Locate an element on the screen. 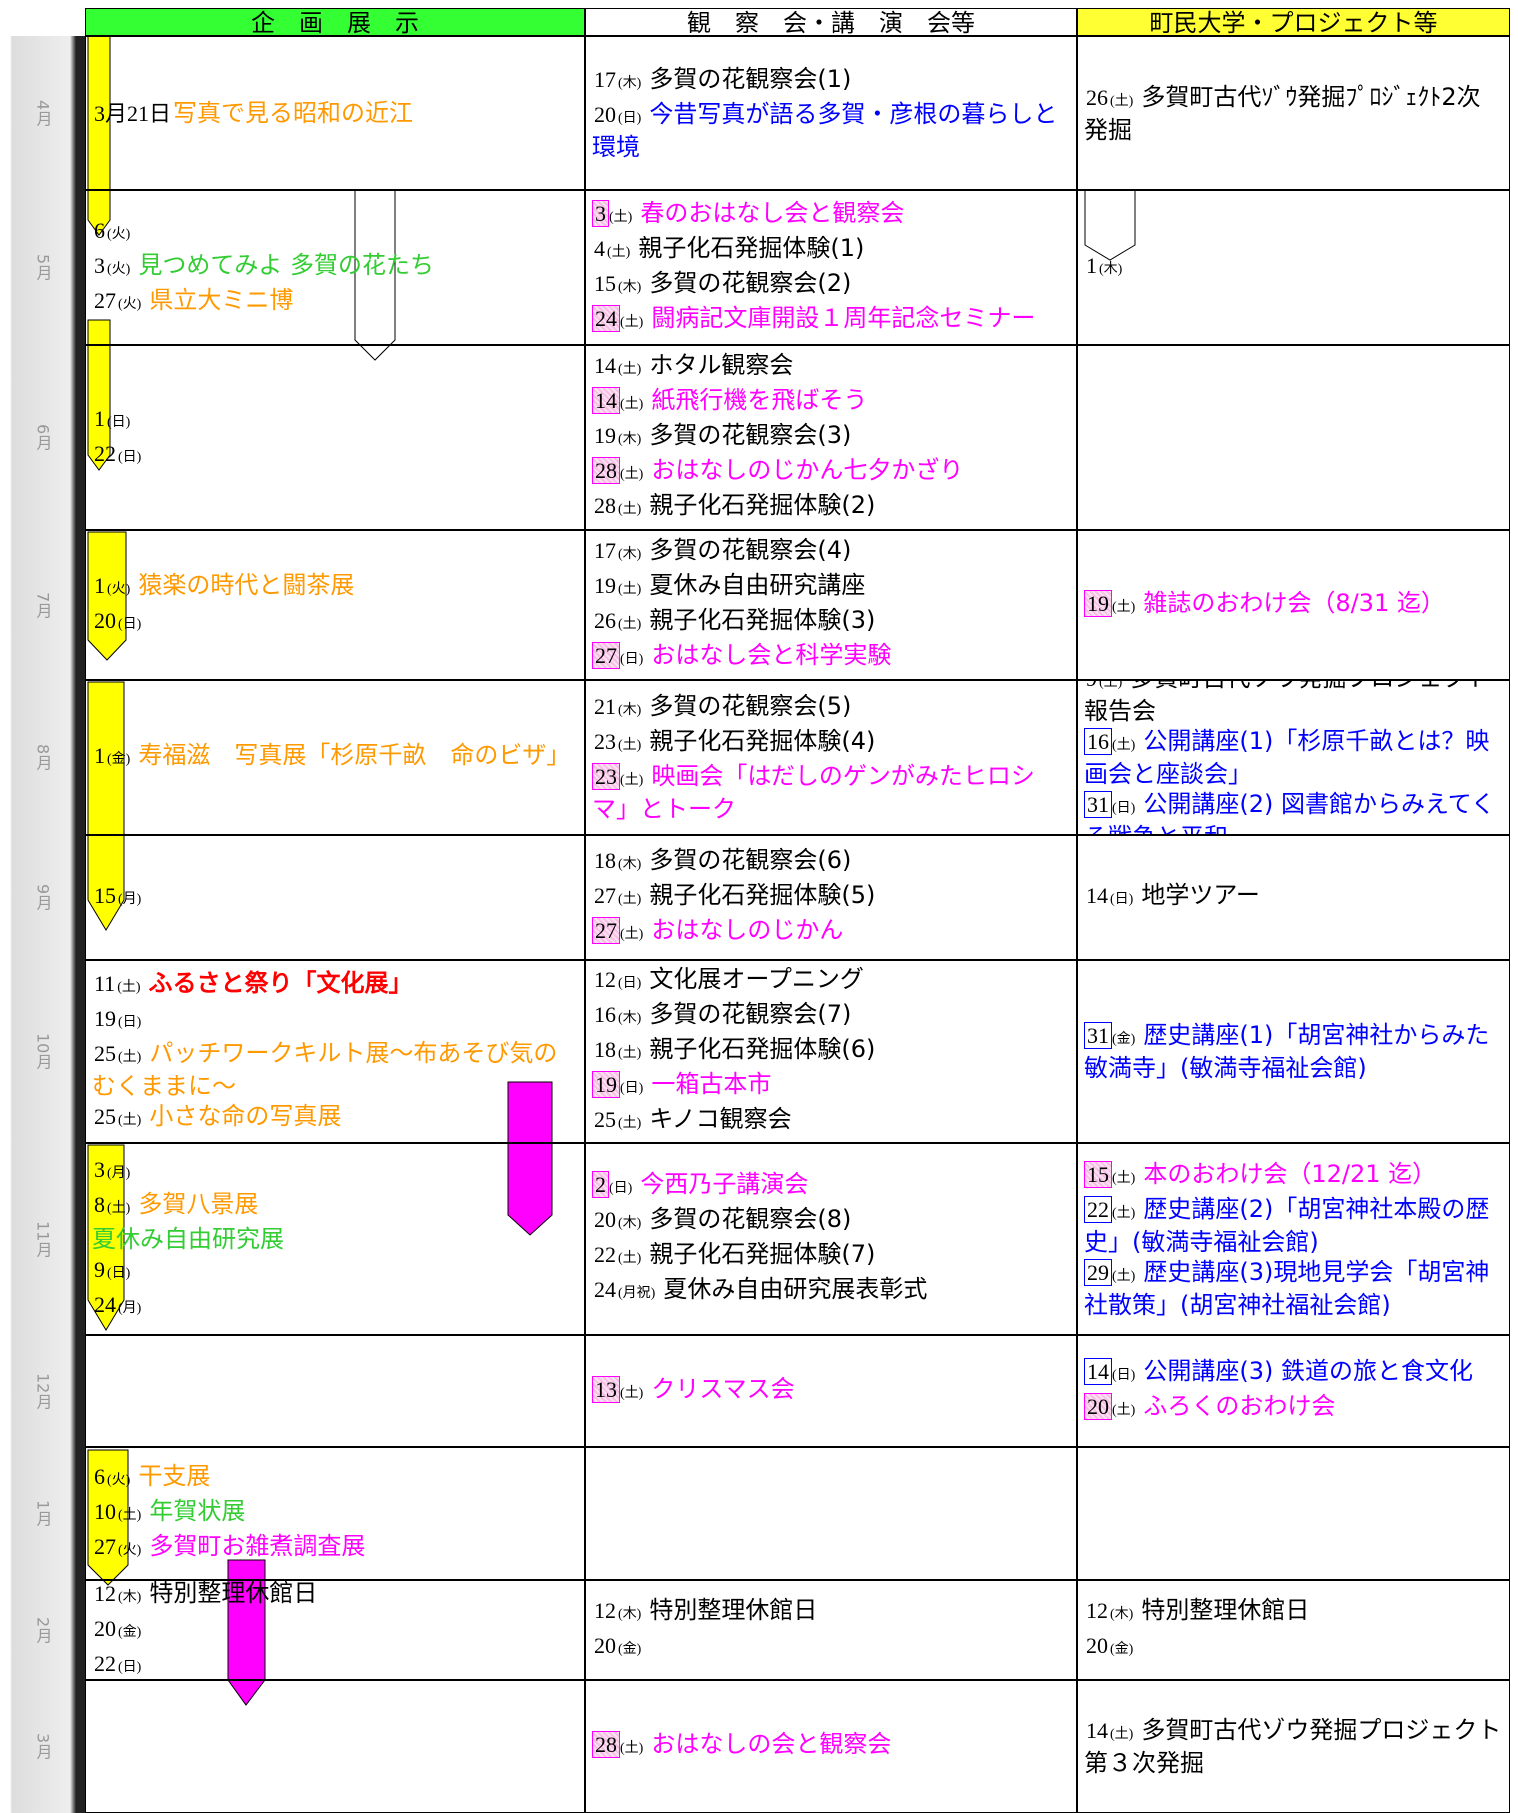  entry-title: 夏休み自由研究展 is located at coordinates (188, 1239).